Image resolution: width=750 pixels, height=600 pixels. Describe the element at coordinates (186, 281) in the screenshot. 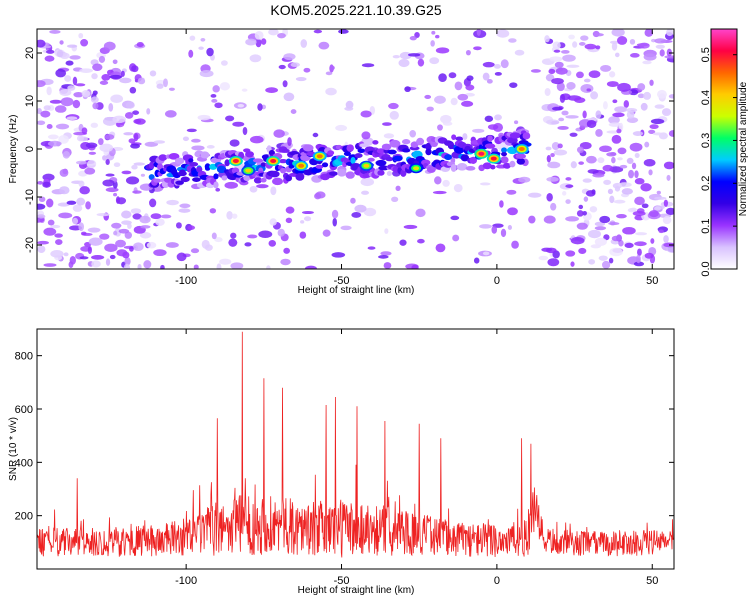

I see `spectrogram-x-tick-label: -100` at that location.